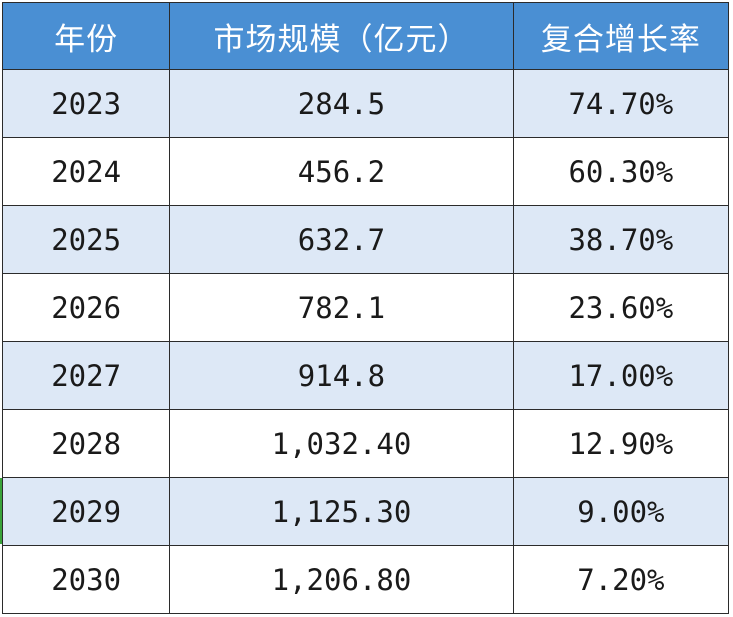 The image size is (733, 617). I want to click on table-row: 2026 782.1 23.60%, so click(365, 307).